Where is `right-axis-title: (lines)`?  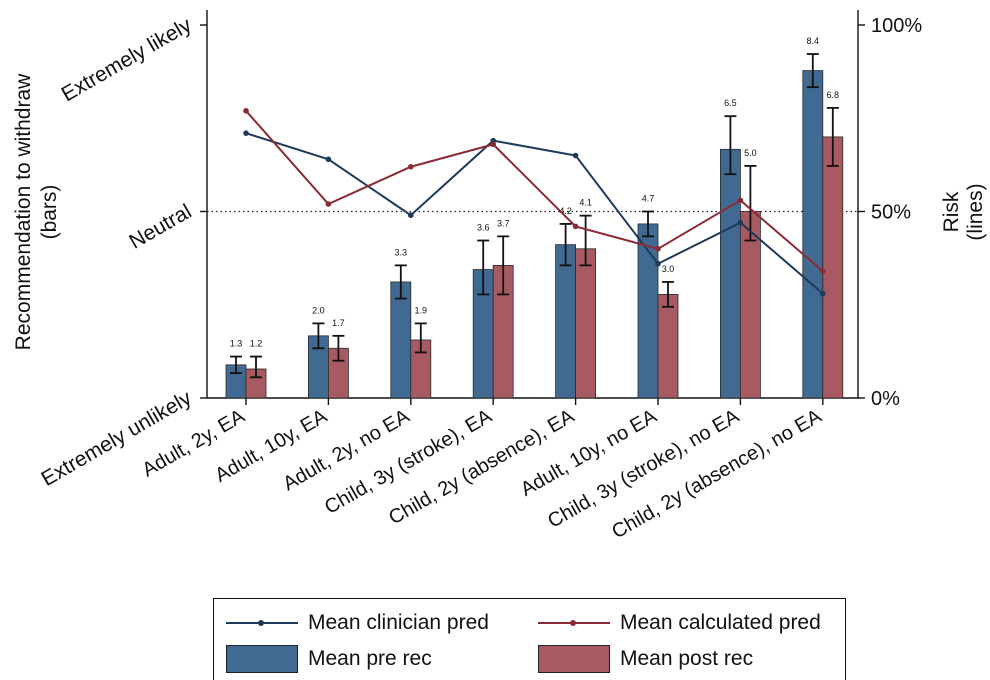 right-axis-title: (lines) is located at coordinates (975, 211).